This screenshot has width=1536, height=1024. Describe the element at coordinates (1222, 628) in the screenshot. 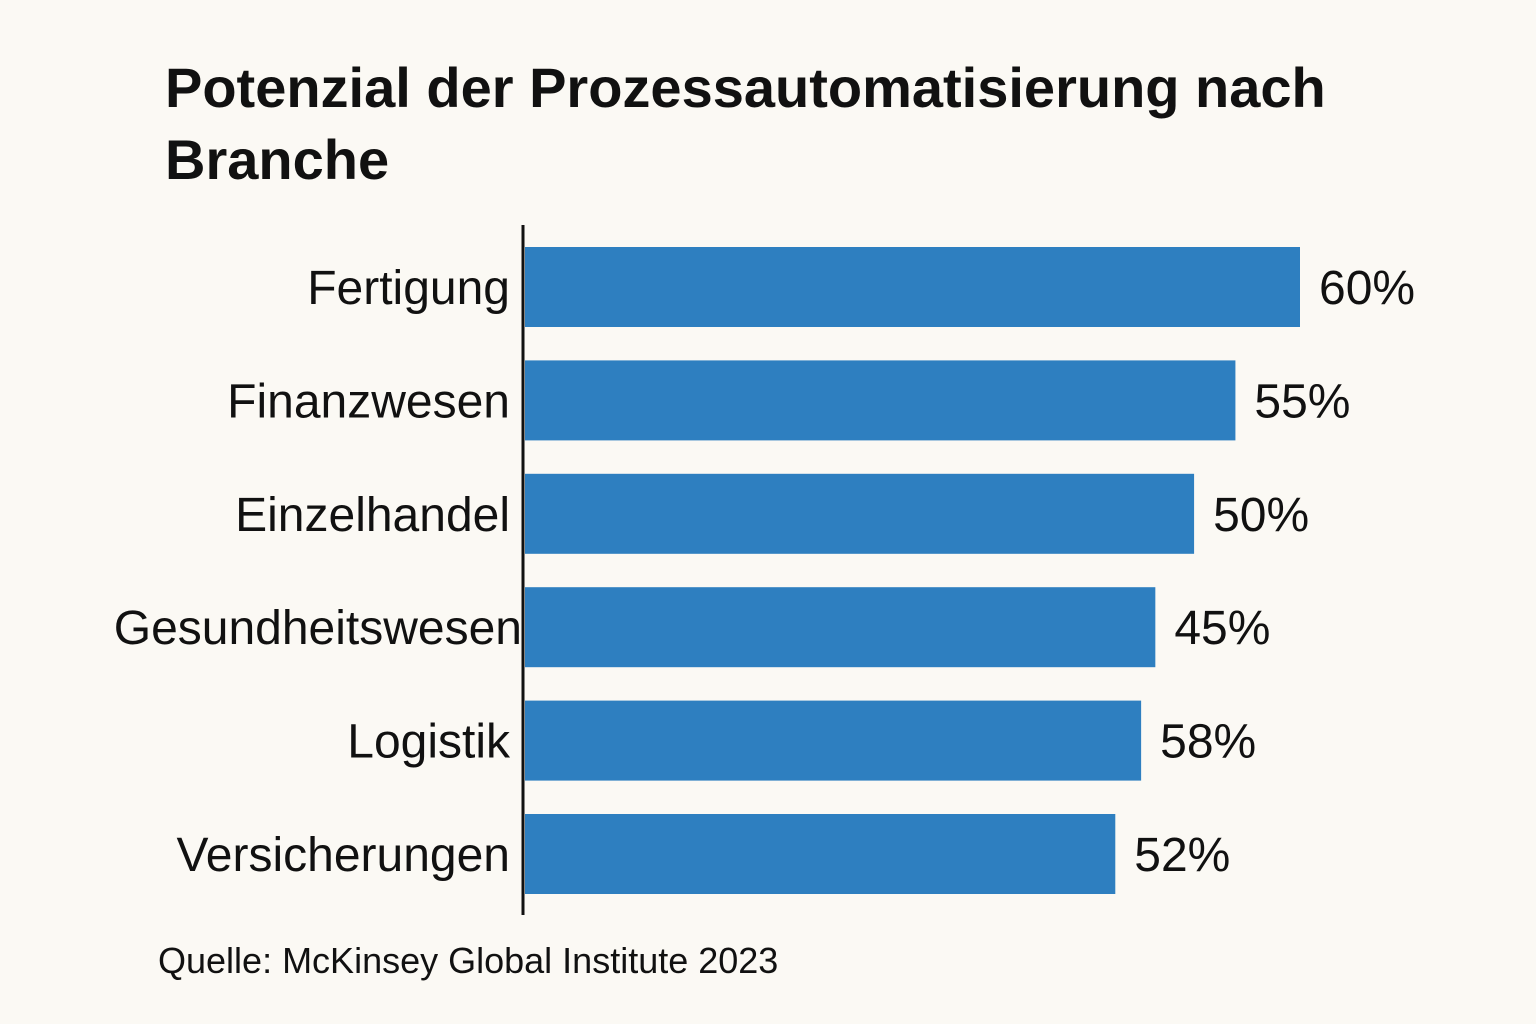

I see `data-label: 45%` at that location.